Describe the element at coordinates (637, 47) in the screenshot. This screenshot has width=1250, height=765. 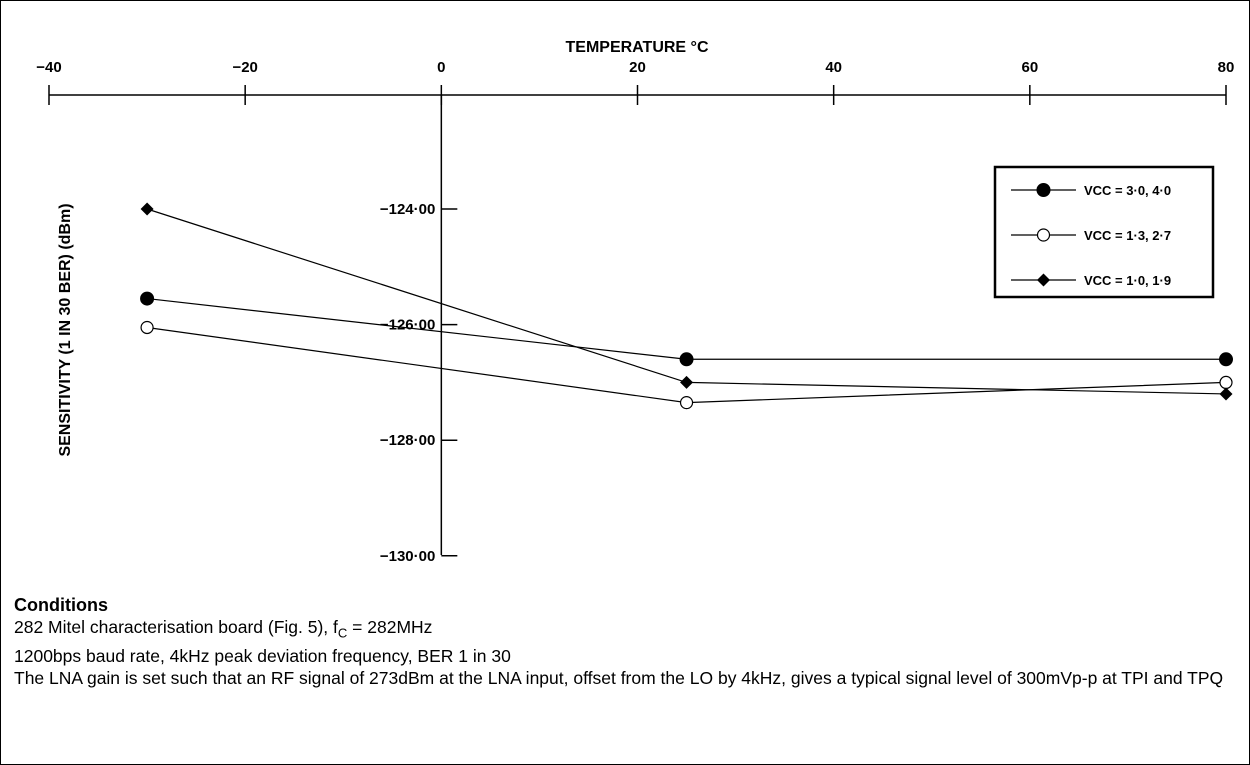
I see `x-axis-title: TEMPERATURE °C` at that location.